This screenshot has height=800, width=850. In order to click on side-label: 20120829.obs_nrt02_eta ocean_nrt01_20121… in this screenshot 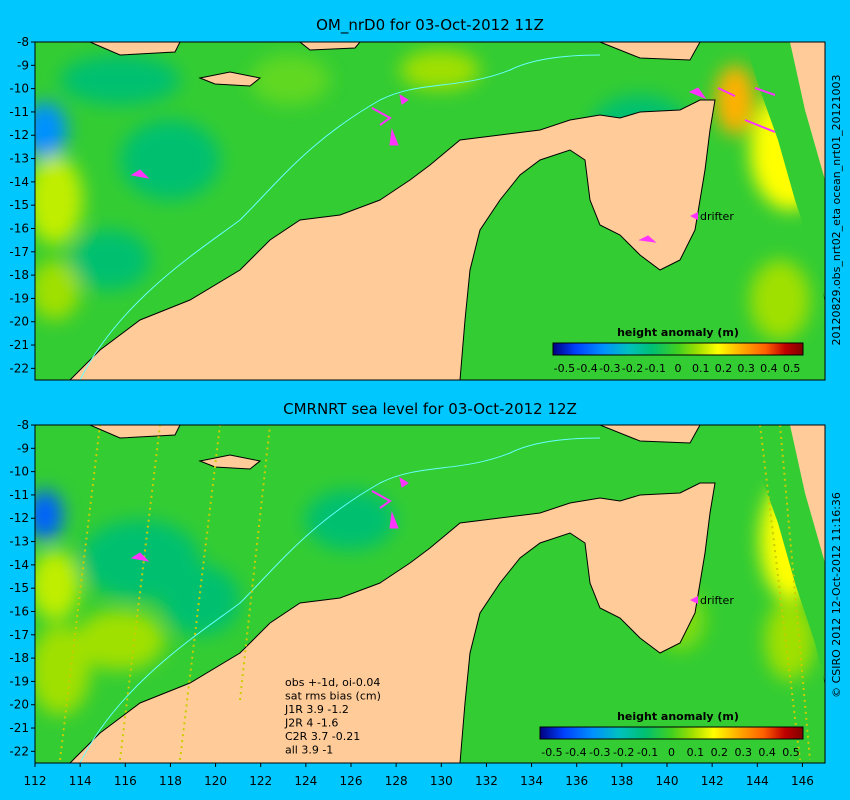, I will do `click(836, 209)`.